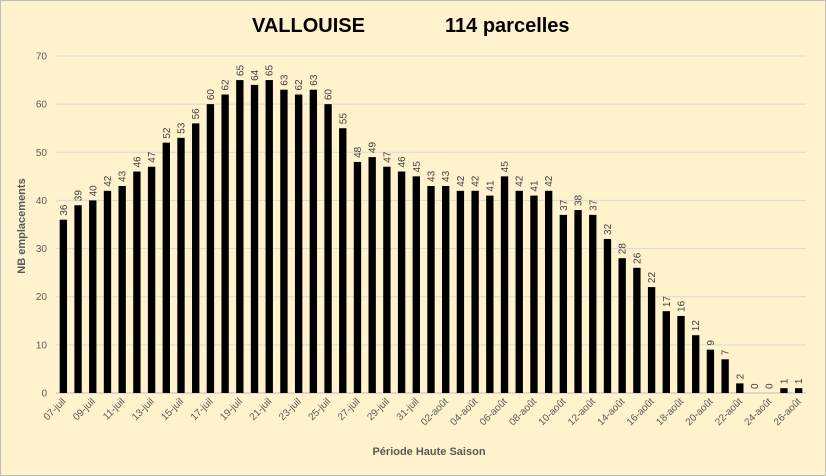  I want to click on data-label: 49, so click(373, 148).